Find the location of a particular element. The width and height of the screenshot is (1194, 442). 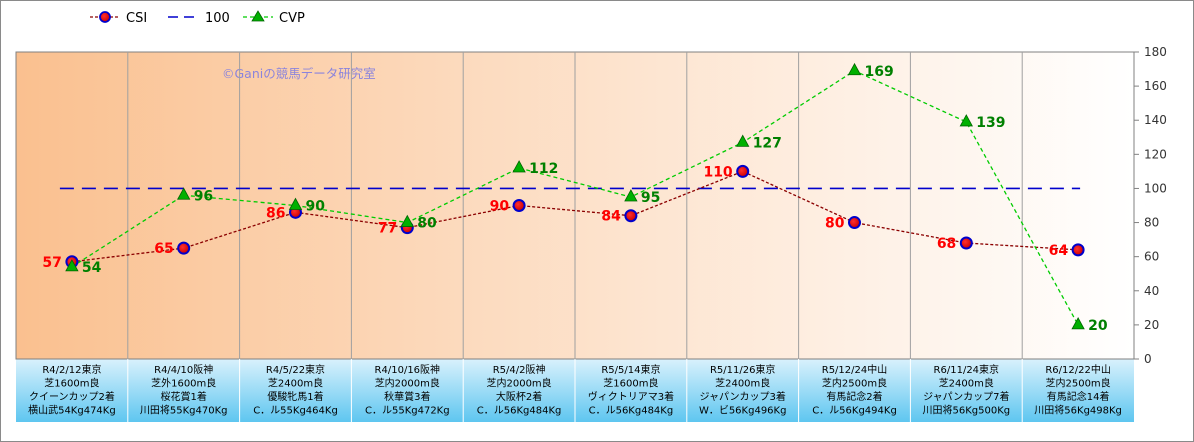

cvp-data-label: 127 is located at coordinates (767, 143).